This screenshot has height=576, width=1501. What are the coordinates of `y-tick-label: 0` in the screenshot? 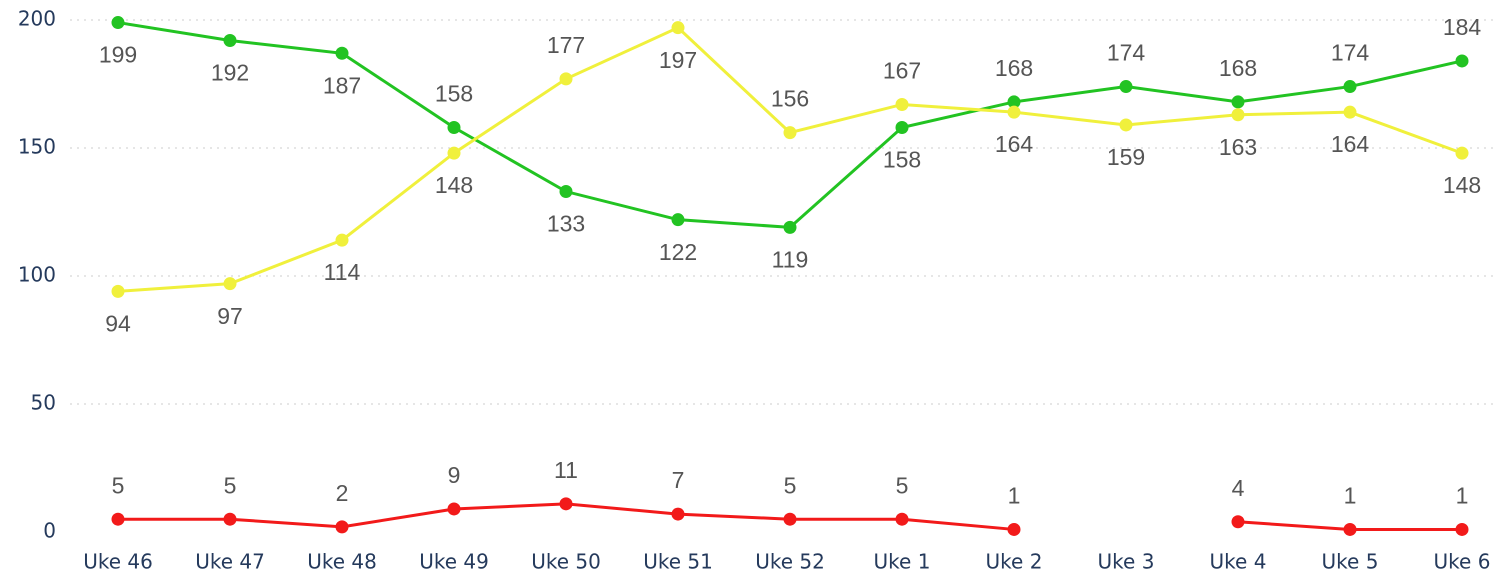 It's located at (49, 531).